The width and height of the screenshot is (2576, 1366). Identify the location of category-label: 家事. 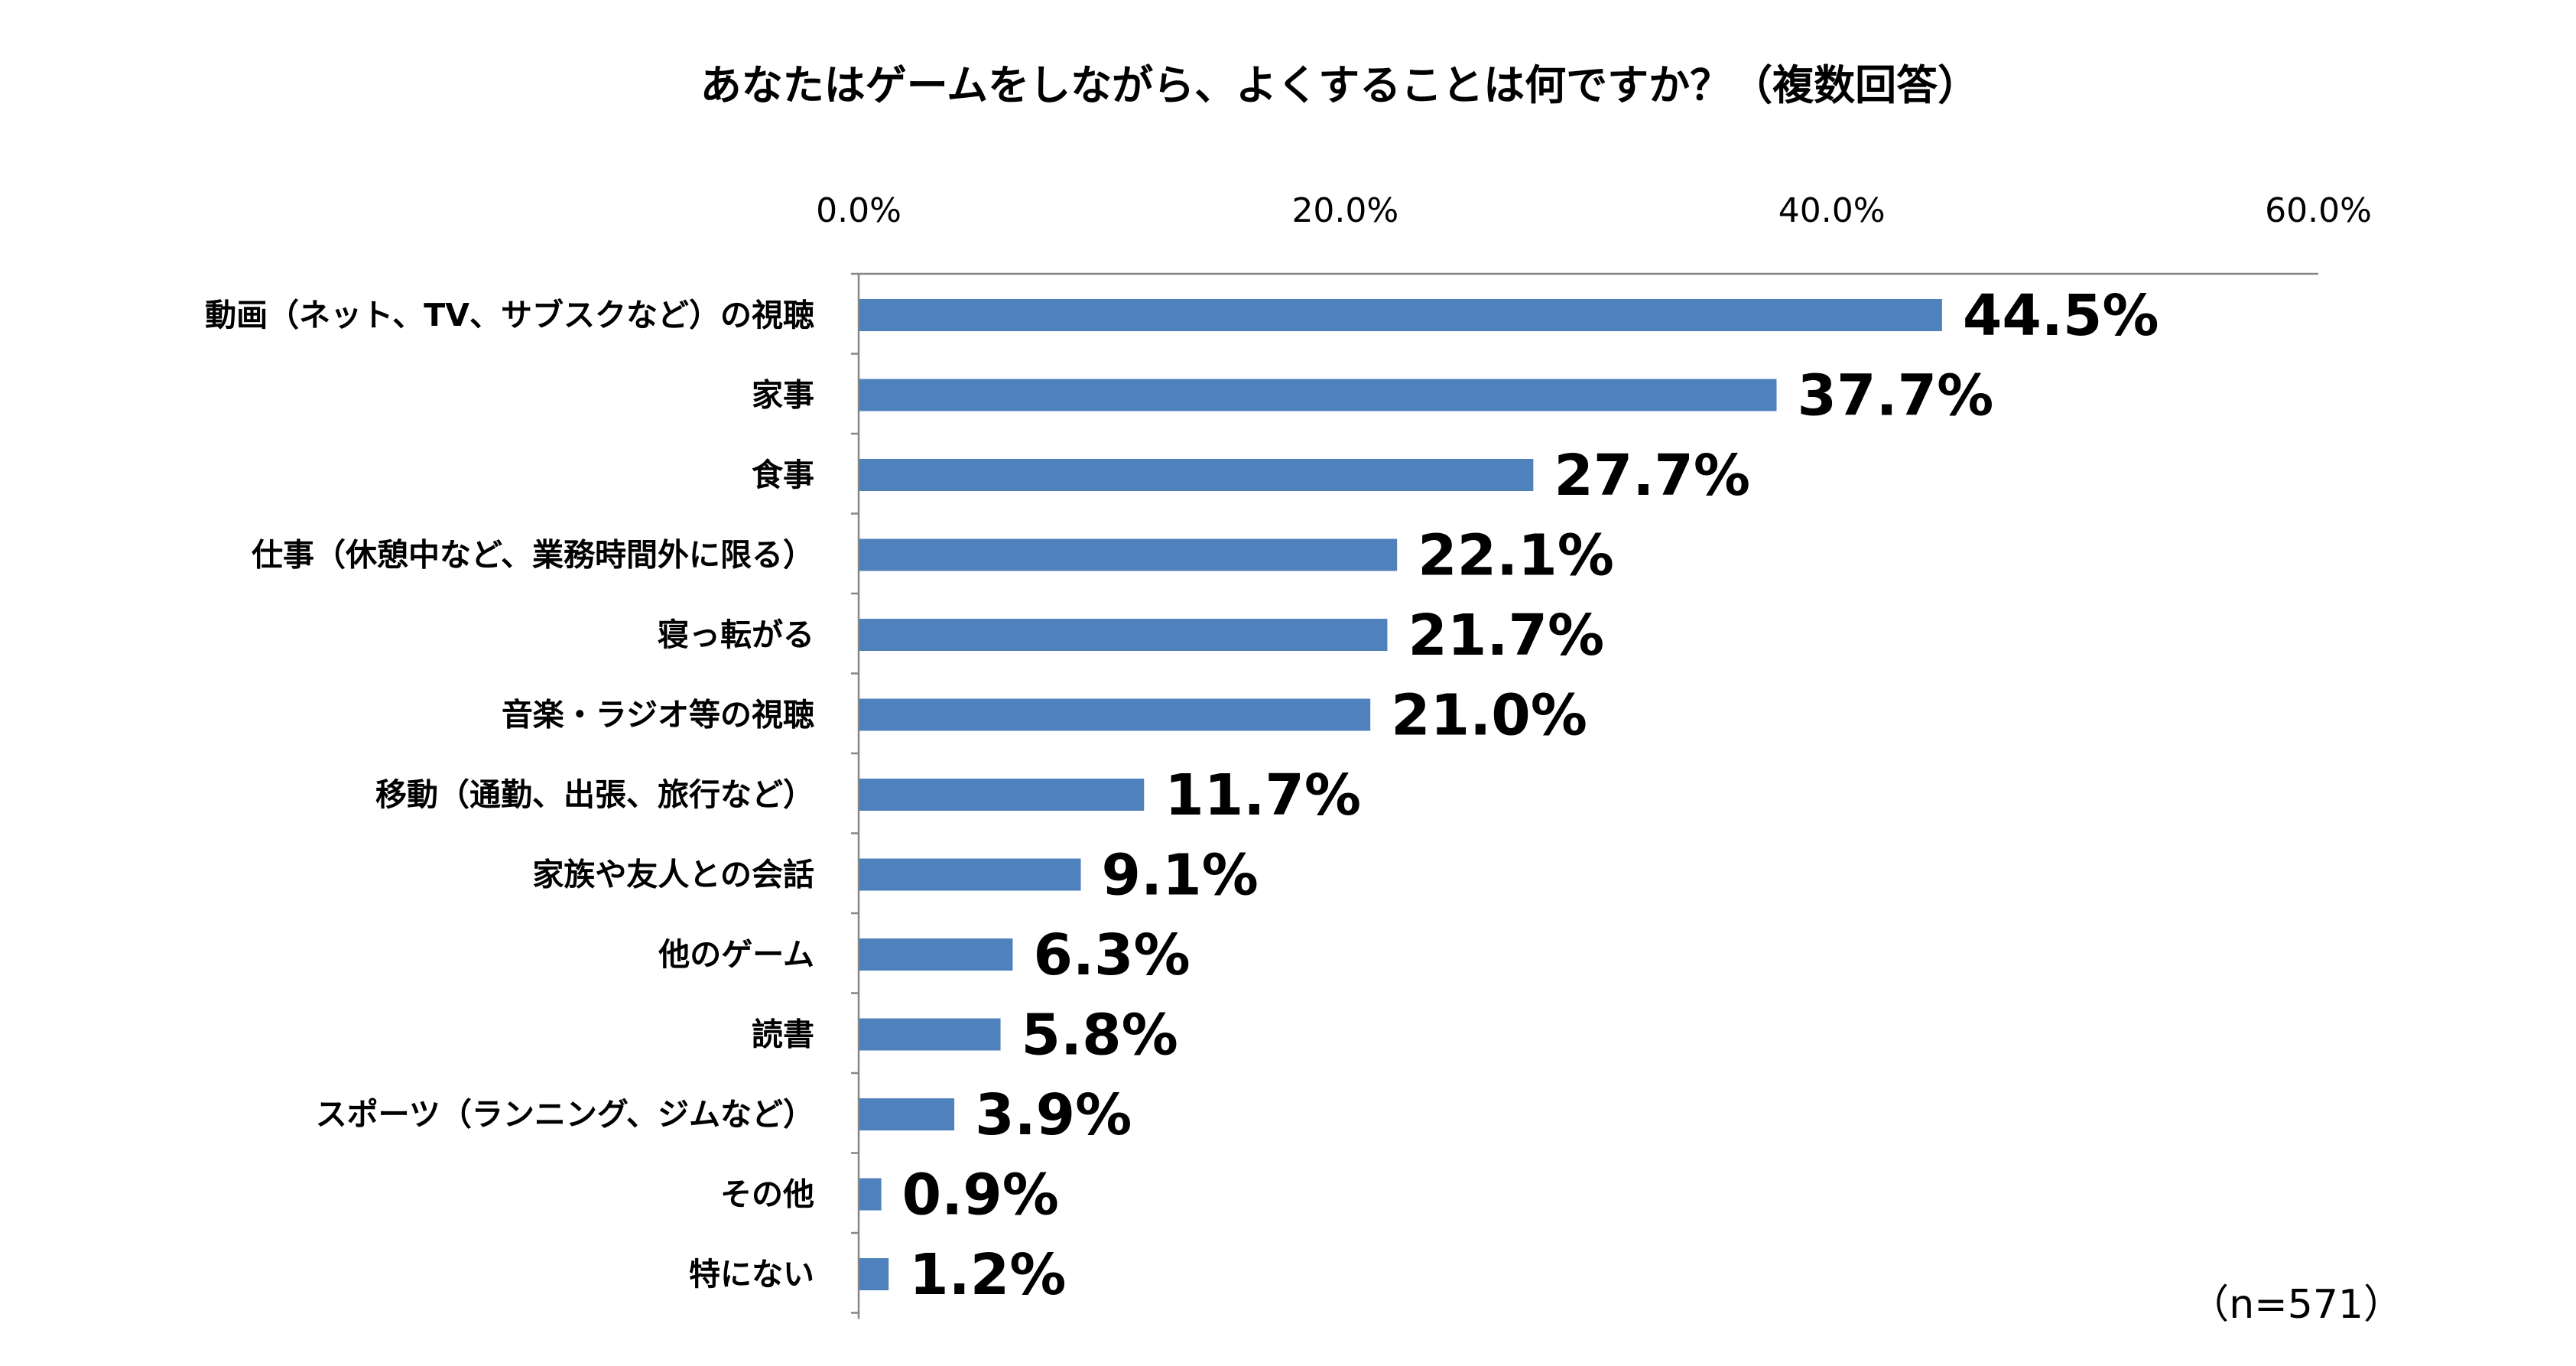
(783, 396).